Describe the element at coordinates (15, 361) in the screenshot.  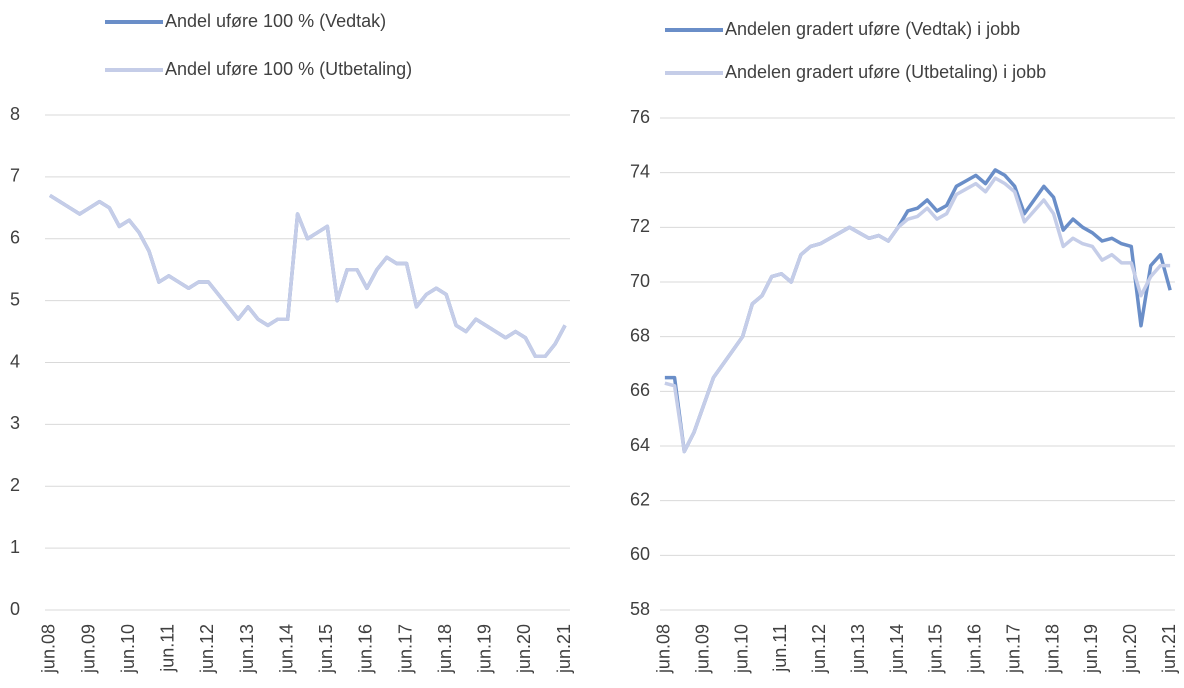
I see `y-tick-label: 4` at that location.